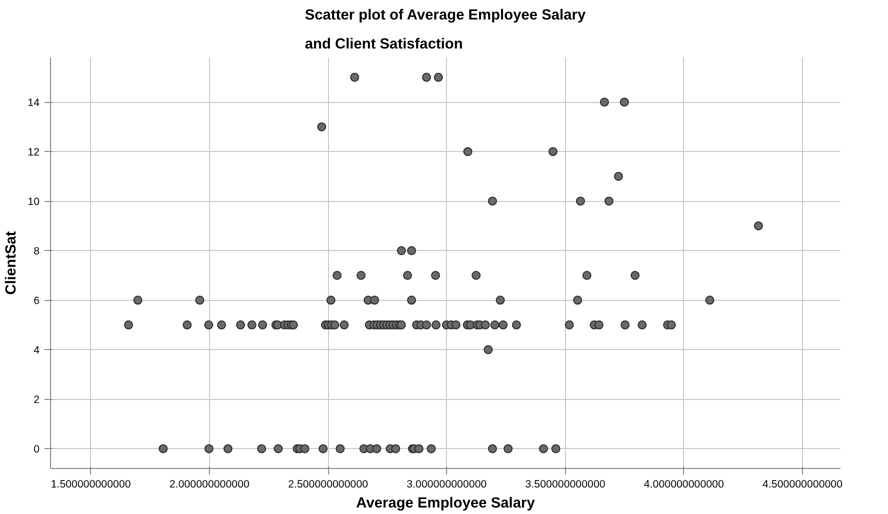 Image resolution: width=888 pixels, height=514 pixels. What do you see at coordinates (446, 504) in the screenshot?
I see `x-axis-title: Average Employee Salary` at bounding box center [446, 504].